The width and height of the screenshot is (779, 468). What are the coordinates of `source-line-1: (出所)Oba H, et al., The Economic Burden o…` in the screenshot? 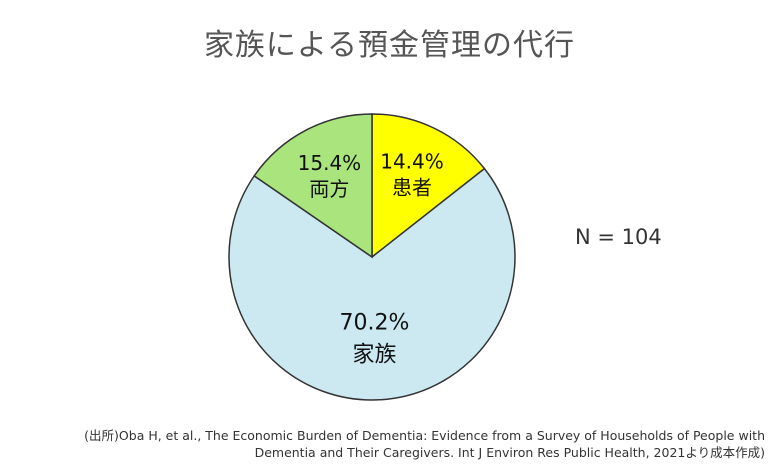 It's located at (424, 435).